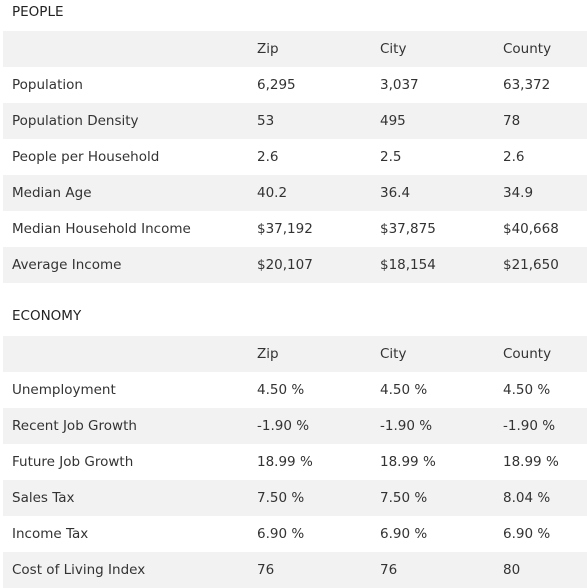 This screenshot has height=588, width=587. What do you see at coordinates (512, 570) in the screenshot?
I see `cell-value: 80` at bounding box center [512, 570].